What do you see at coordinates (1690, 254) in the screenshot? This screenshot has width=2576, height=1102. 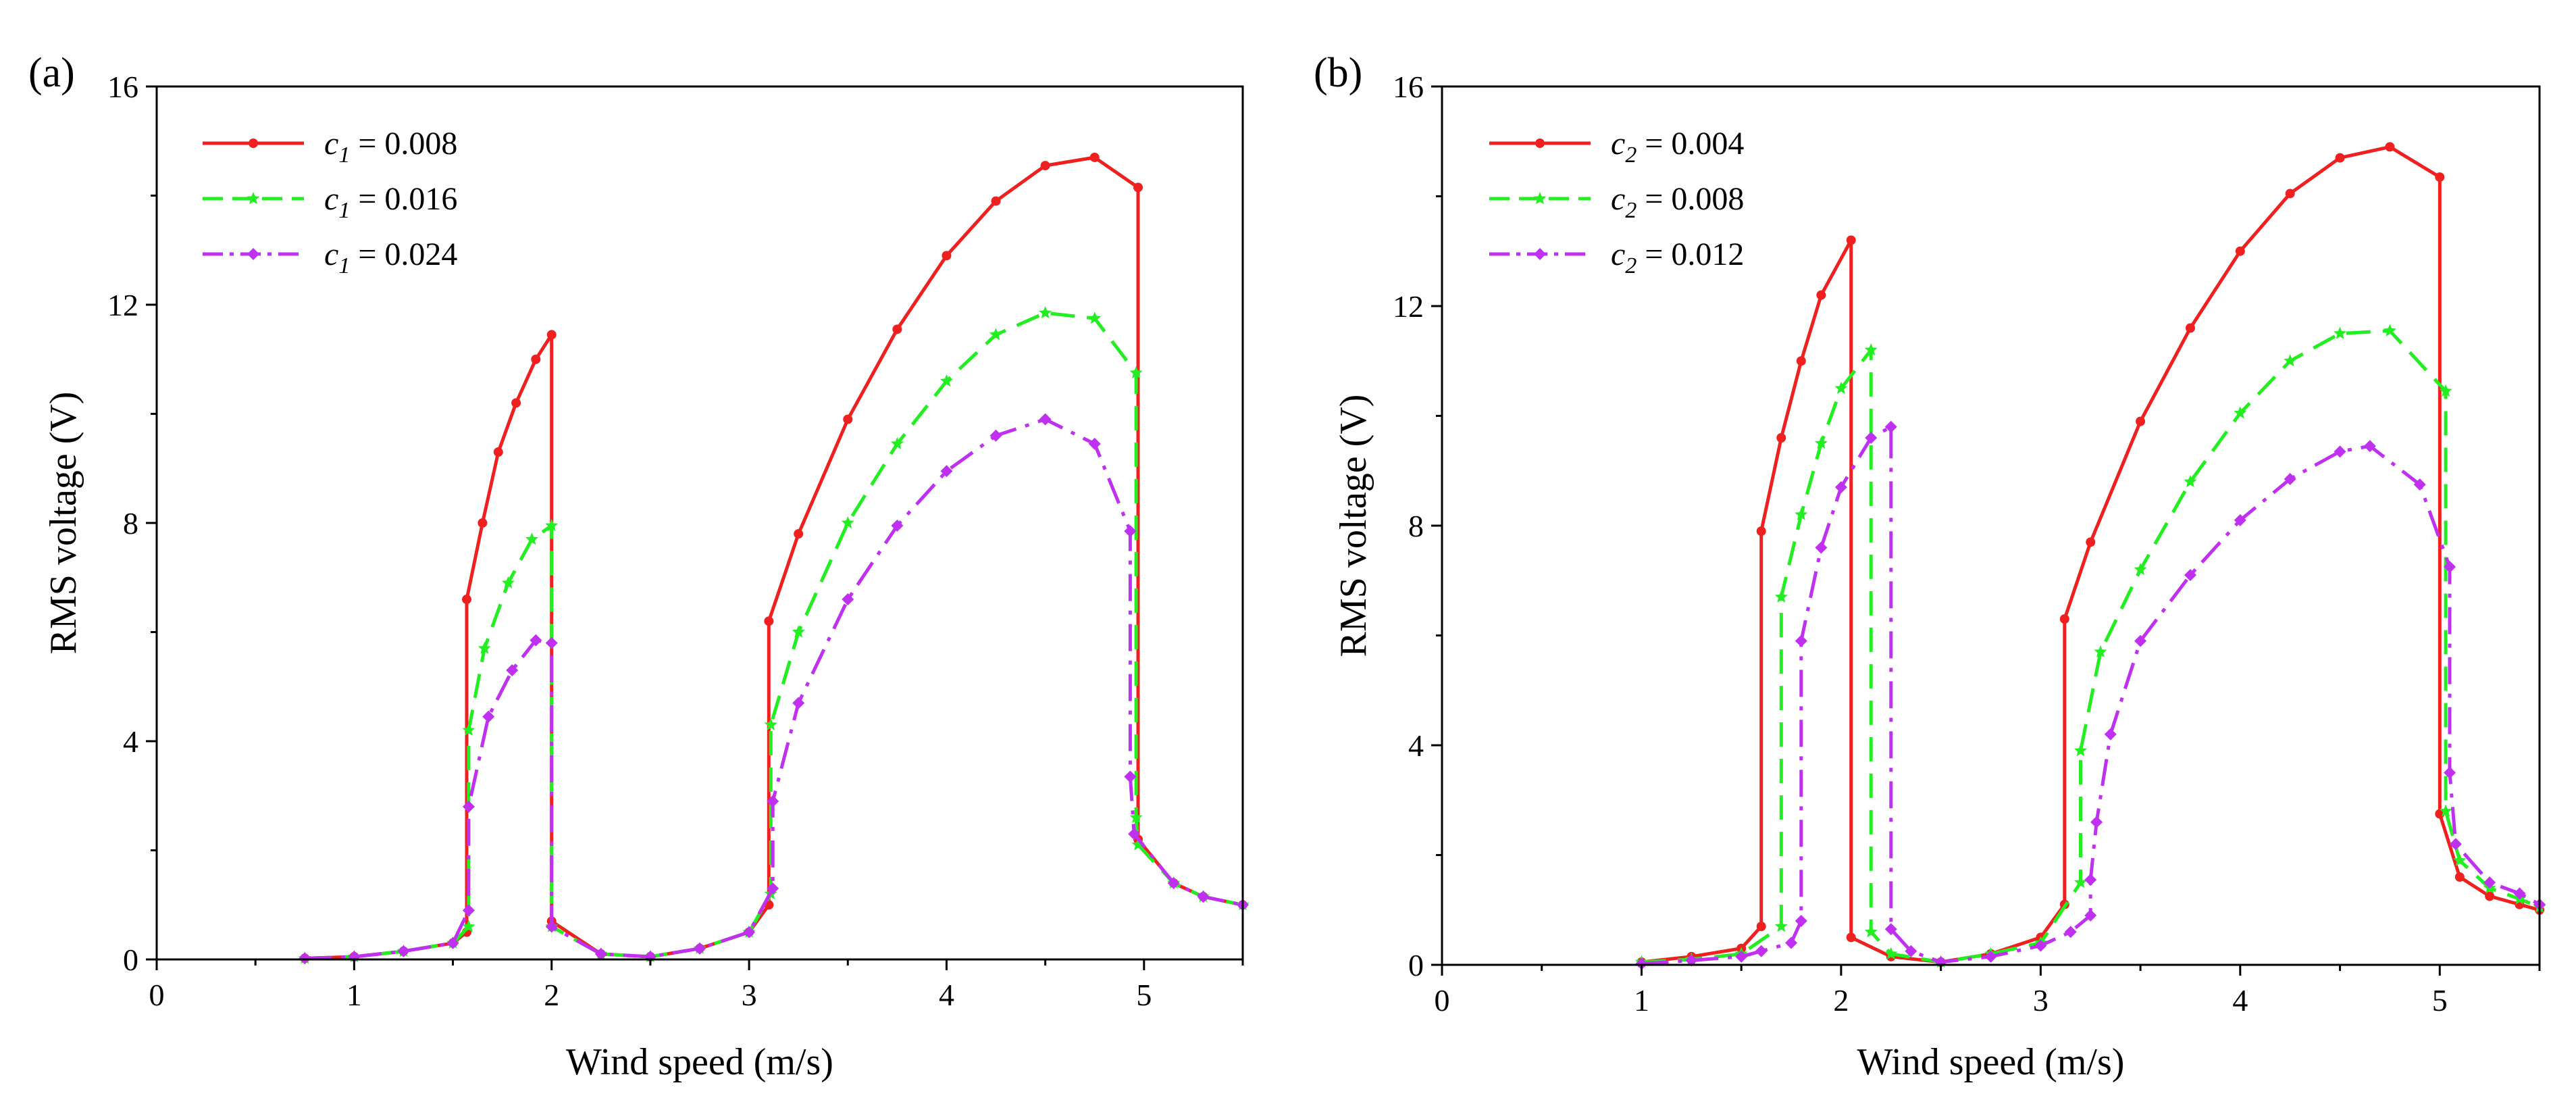 I see `legend-value: = 0.012` at bounding box center [1690, 254].